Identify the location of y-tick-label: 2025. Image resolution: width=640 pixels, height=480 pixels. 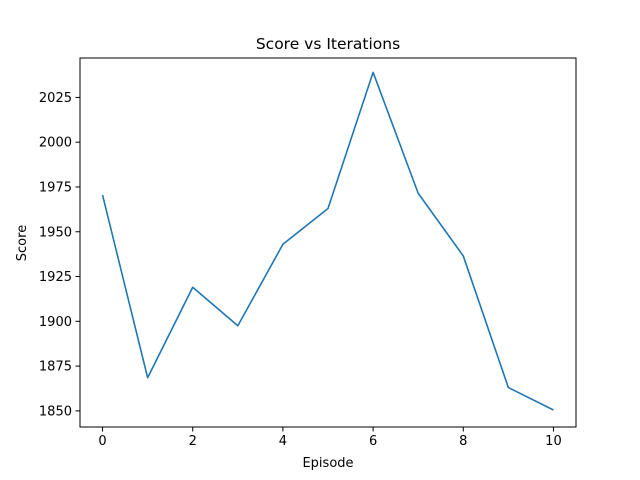
(55, 98).